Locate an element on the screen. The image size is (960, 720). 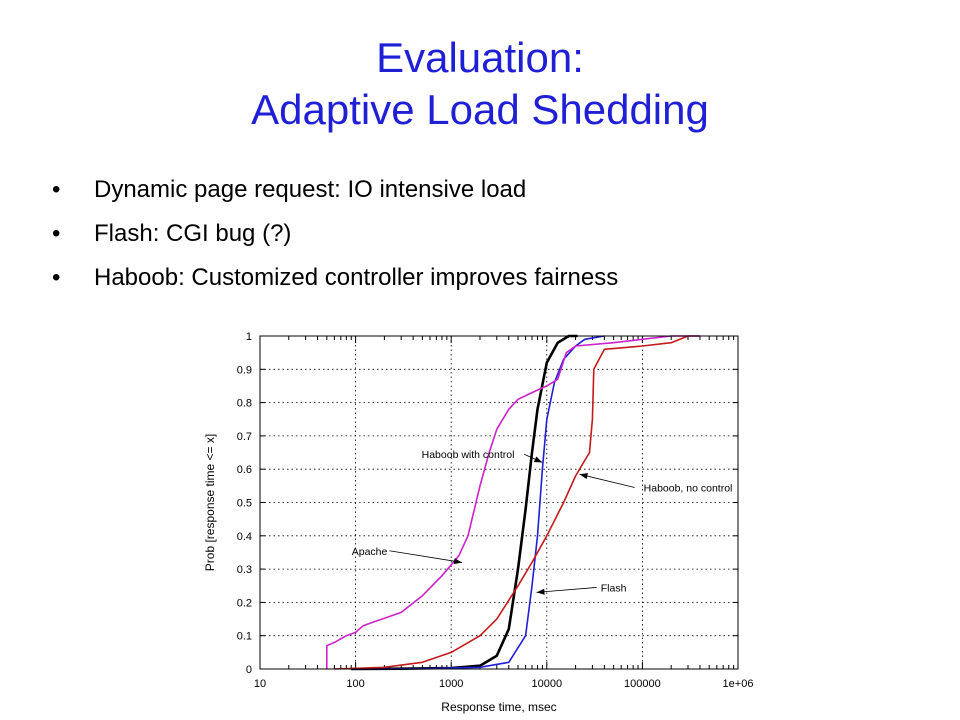
bullet-item: • Dynamic page request: IO intensive load is located at coordinates (335, 190).